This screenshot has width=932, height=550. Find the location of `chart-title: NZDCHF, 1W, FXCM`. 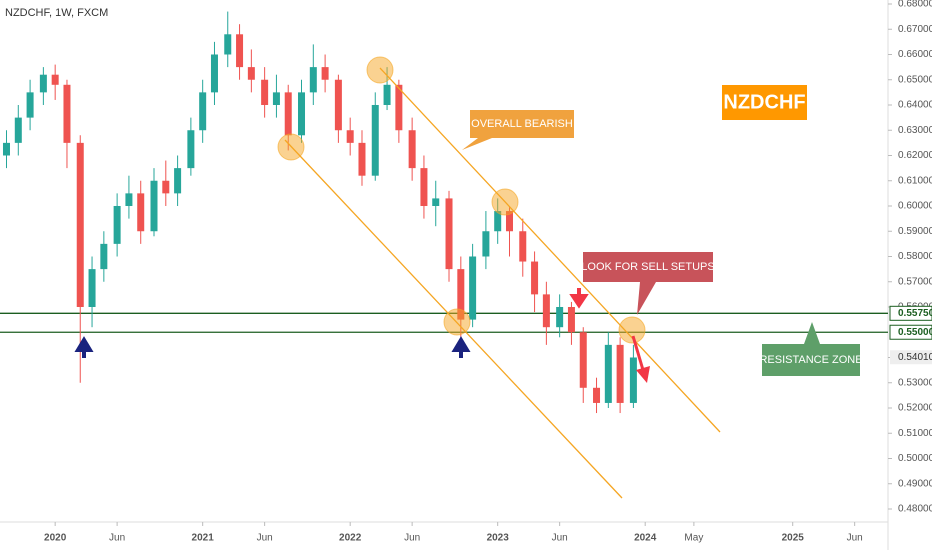

chart-title: NZDCHF, 1W, FXCM is located at coordinates (56, 13).